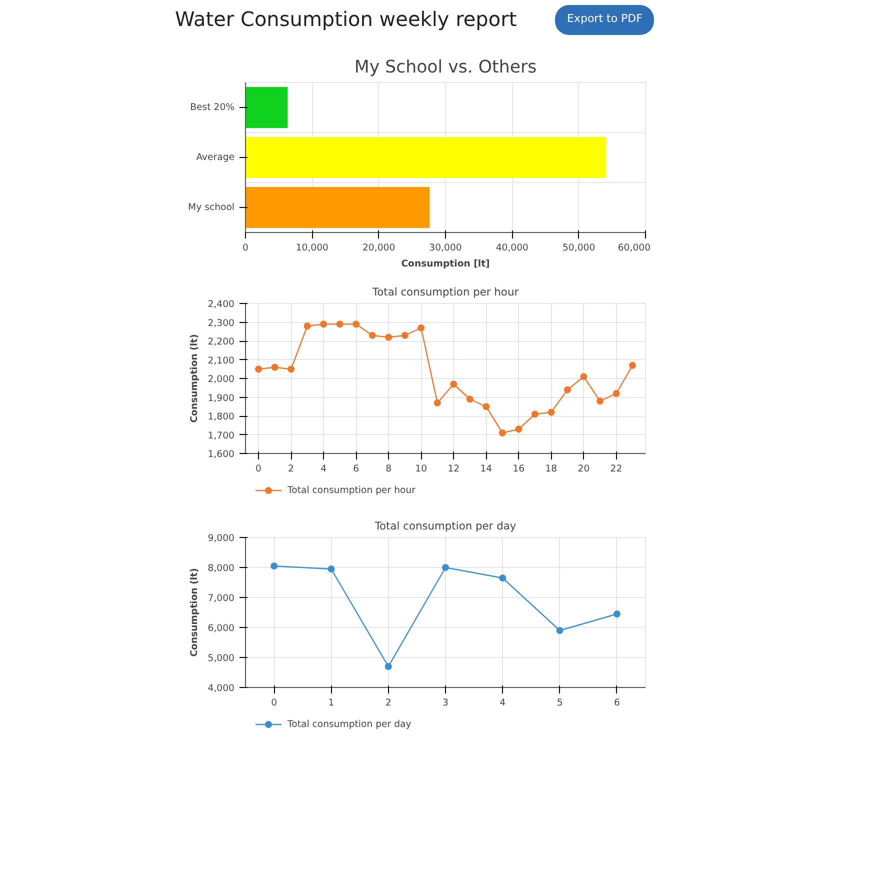 The width and height of the screenshot is (872, 869). I want to click on y-tick-label: 1,700, so click(221, 436).